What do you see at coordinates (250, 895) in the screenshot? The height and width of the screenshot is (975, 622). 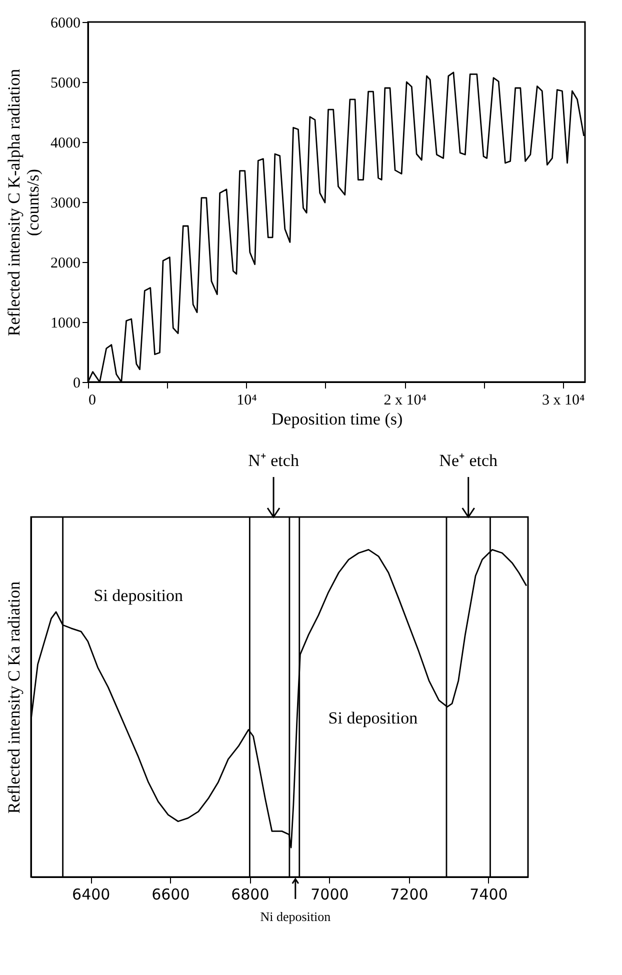 I see `x-tick-label: 6800` at bounding box center [250, 895].